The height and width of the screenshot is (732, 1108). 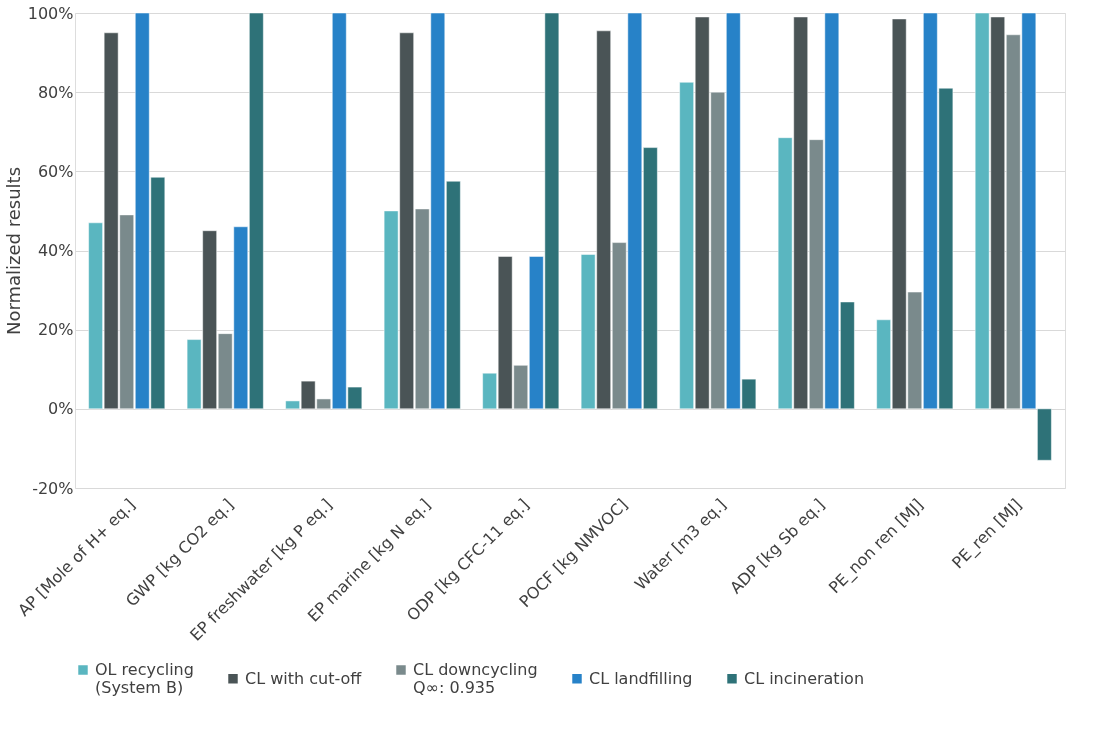 I want to click on y-tick-label: 60%, so click(x=55, y=171).